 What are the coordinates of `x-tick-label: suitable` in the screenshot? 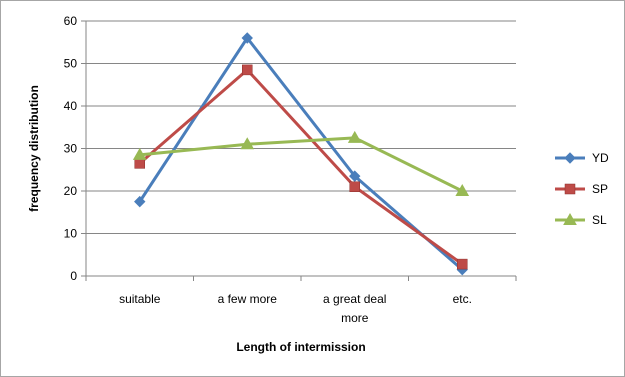 It's located at (140, 299).